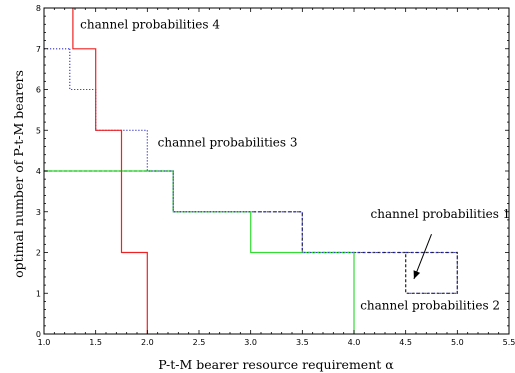 Image resolution: width=515 pixels, height=373 pixels. What do you see at coordinates (38, 334) in the screenshot?
I see `y-tick-label: 0` at bounding box center [38, 334].